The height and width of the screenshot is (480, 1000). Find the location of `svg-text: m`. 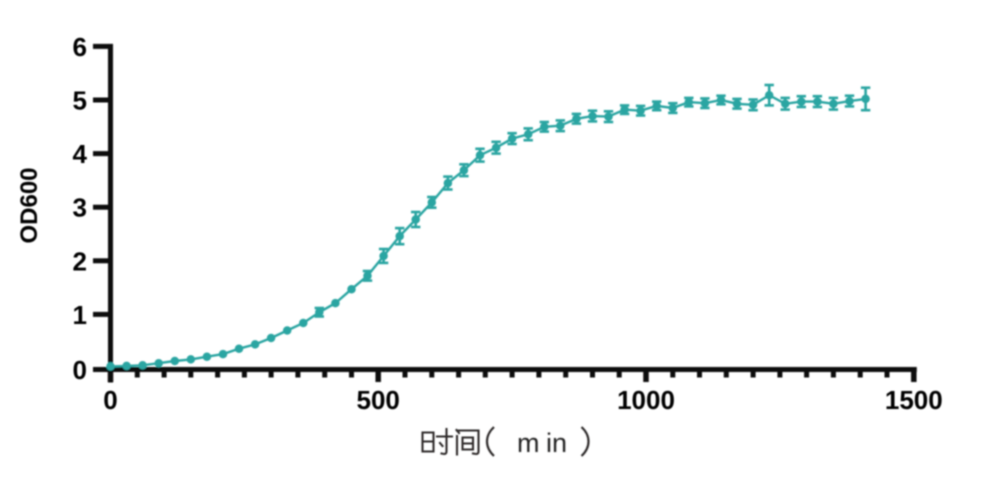

svg-text: m is located at coordinates (528, 443).